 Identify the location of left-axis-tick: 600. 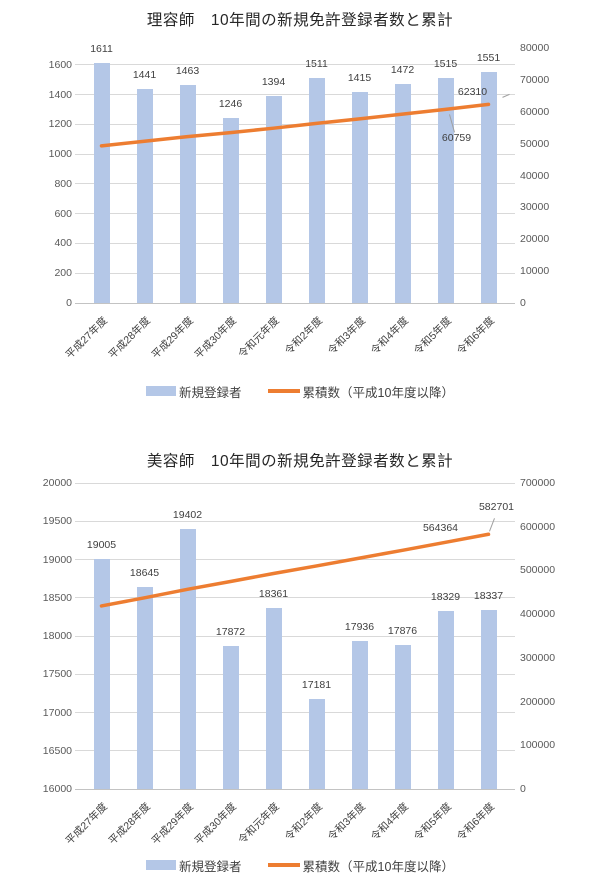
(63, 213).